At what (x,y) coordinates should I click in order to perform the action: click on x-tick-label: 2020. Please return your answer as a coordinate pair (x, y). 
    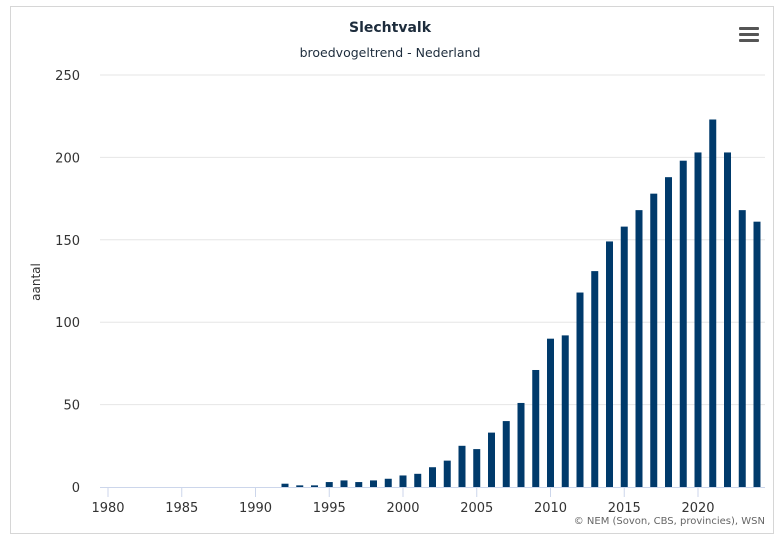
    Looking at the image, I should click on (697, 508).